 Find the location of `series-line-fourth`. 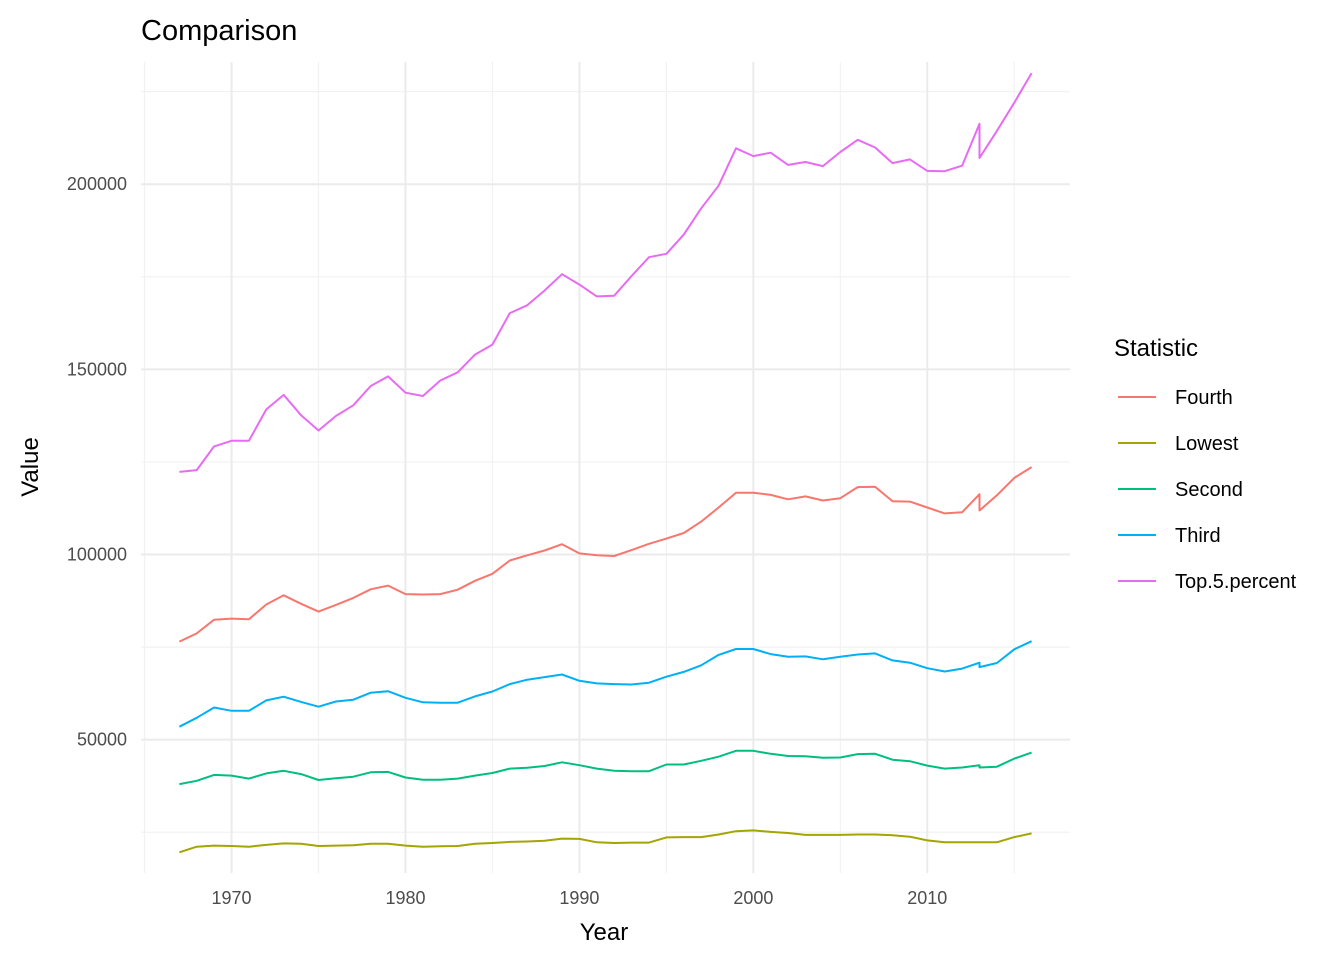

series-line-fourth is located at coordinates (605, 554).